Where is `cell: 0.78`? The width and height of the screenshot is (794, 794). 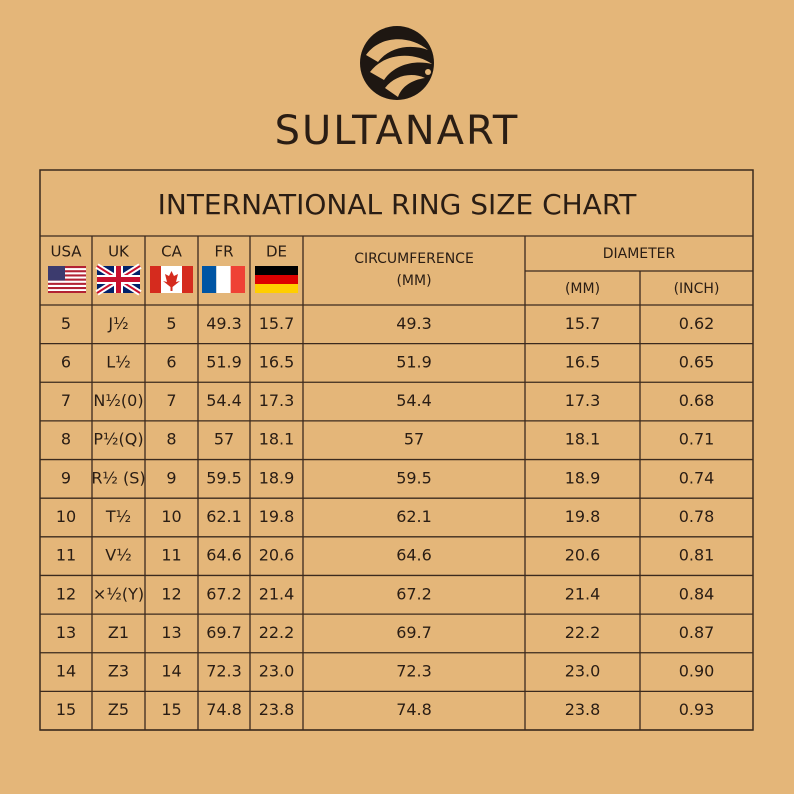 cell: 0.78 is located at coordinates (697, 516).